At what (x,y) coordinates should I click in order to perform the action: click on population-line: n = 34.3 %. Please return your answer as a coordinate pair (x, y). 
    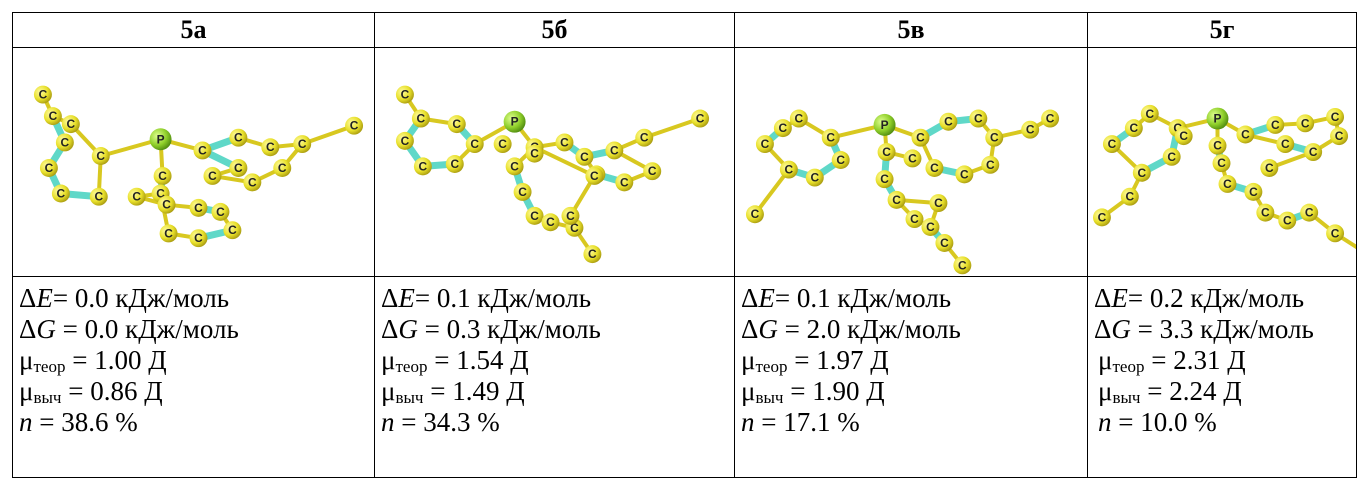
    Looking at the image, I should click on (440, 422).